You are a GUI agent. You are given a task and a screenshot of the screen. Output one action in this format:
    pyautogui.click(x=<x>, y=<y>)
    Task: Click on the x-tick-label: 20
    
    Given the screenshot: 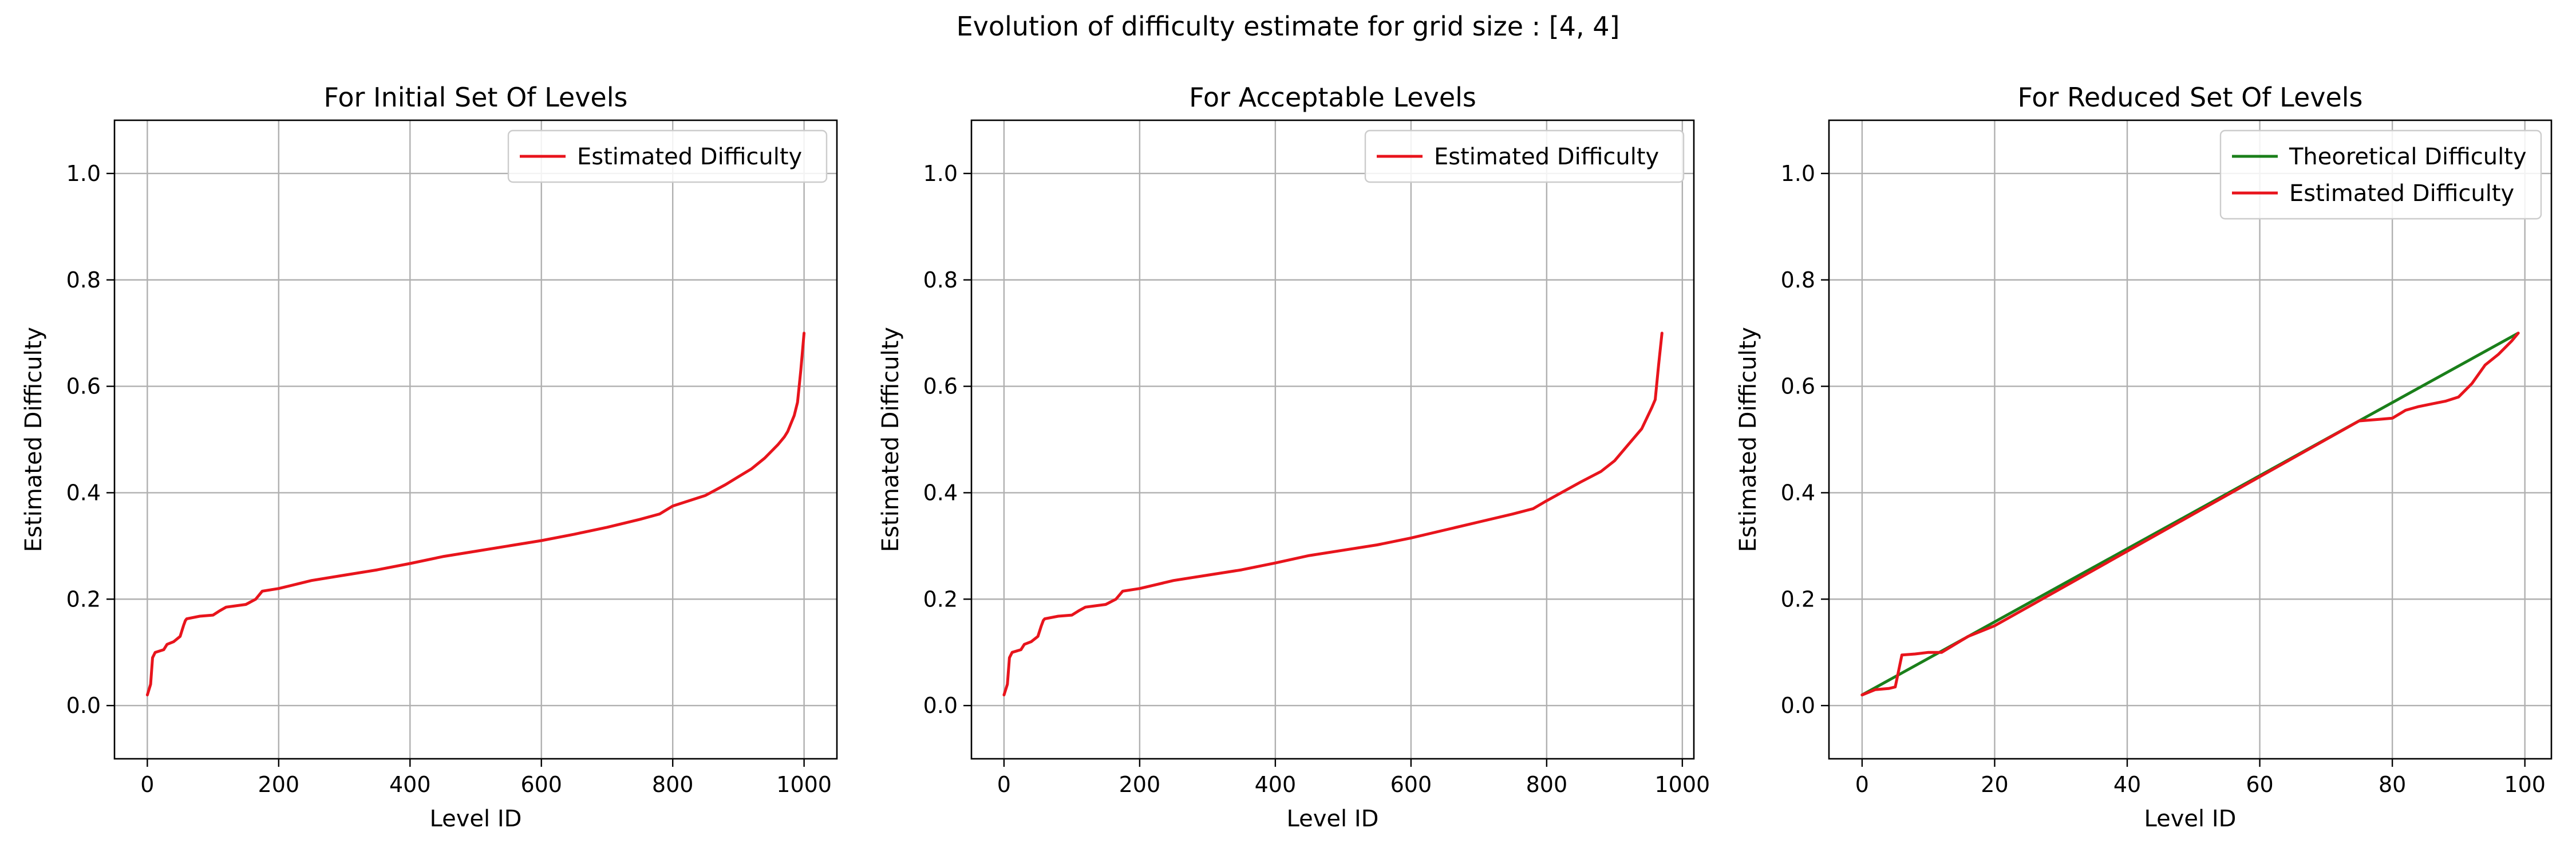 What is the action you would take?
    pyautogui.click(x=1994, y=784)
    